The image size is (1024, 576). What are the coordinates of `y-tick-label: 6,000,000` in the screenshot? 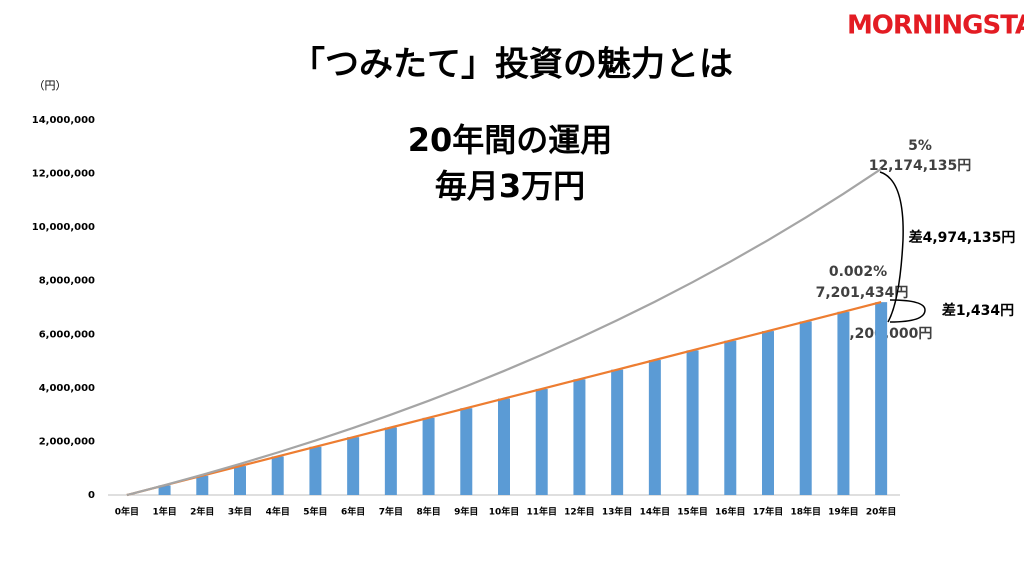 It's located at (67, 334).